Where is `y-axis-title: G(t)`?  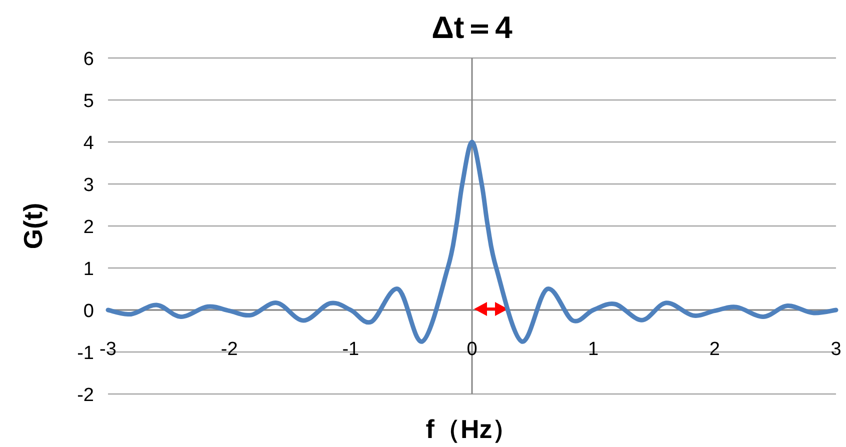 y-axis-title: G(t) is located at coordinates (33, 226).